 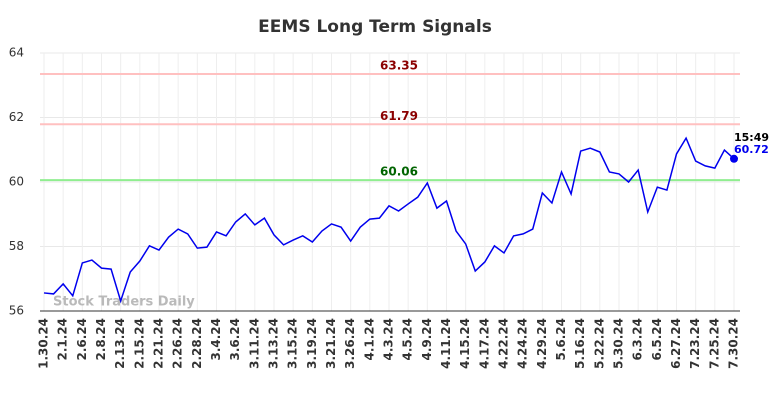 What do you see at coordinates (254, 343) in the screenshot?
I see `x-tick-label: 3.11.24` at bounding box center [254, 343].